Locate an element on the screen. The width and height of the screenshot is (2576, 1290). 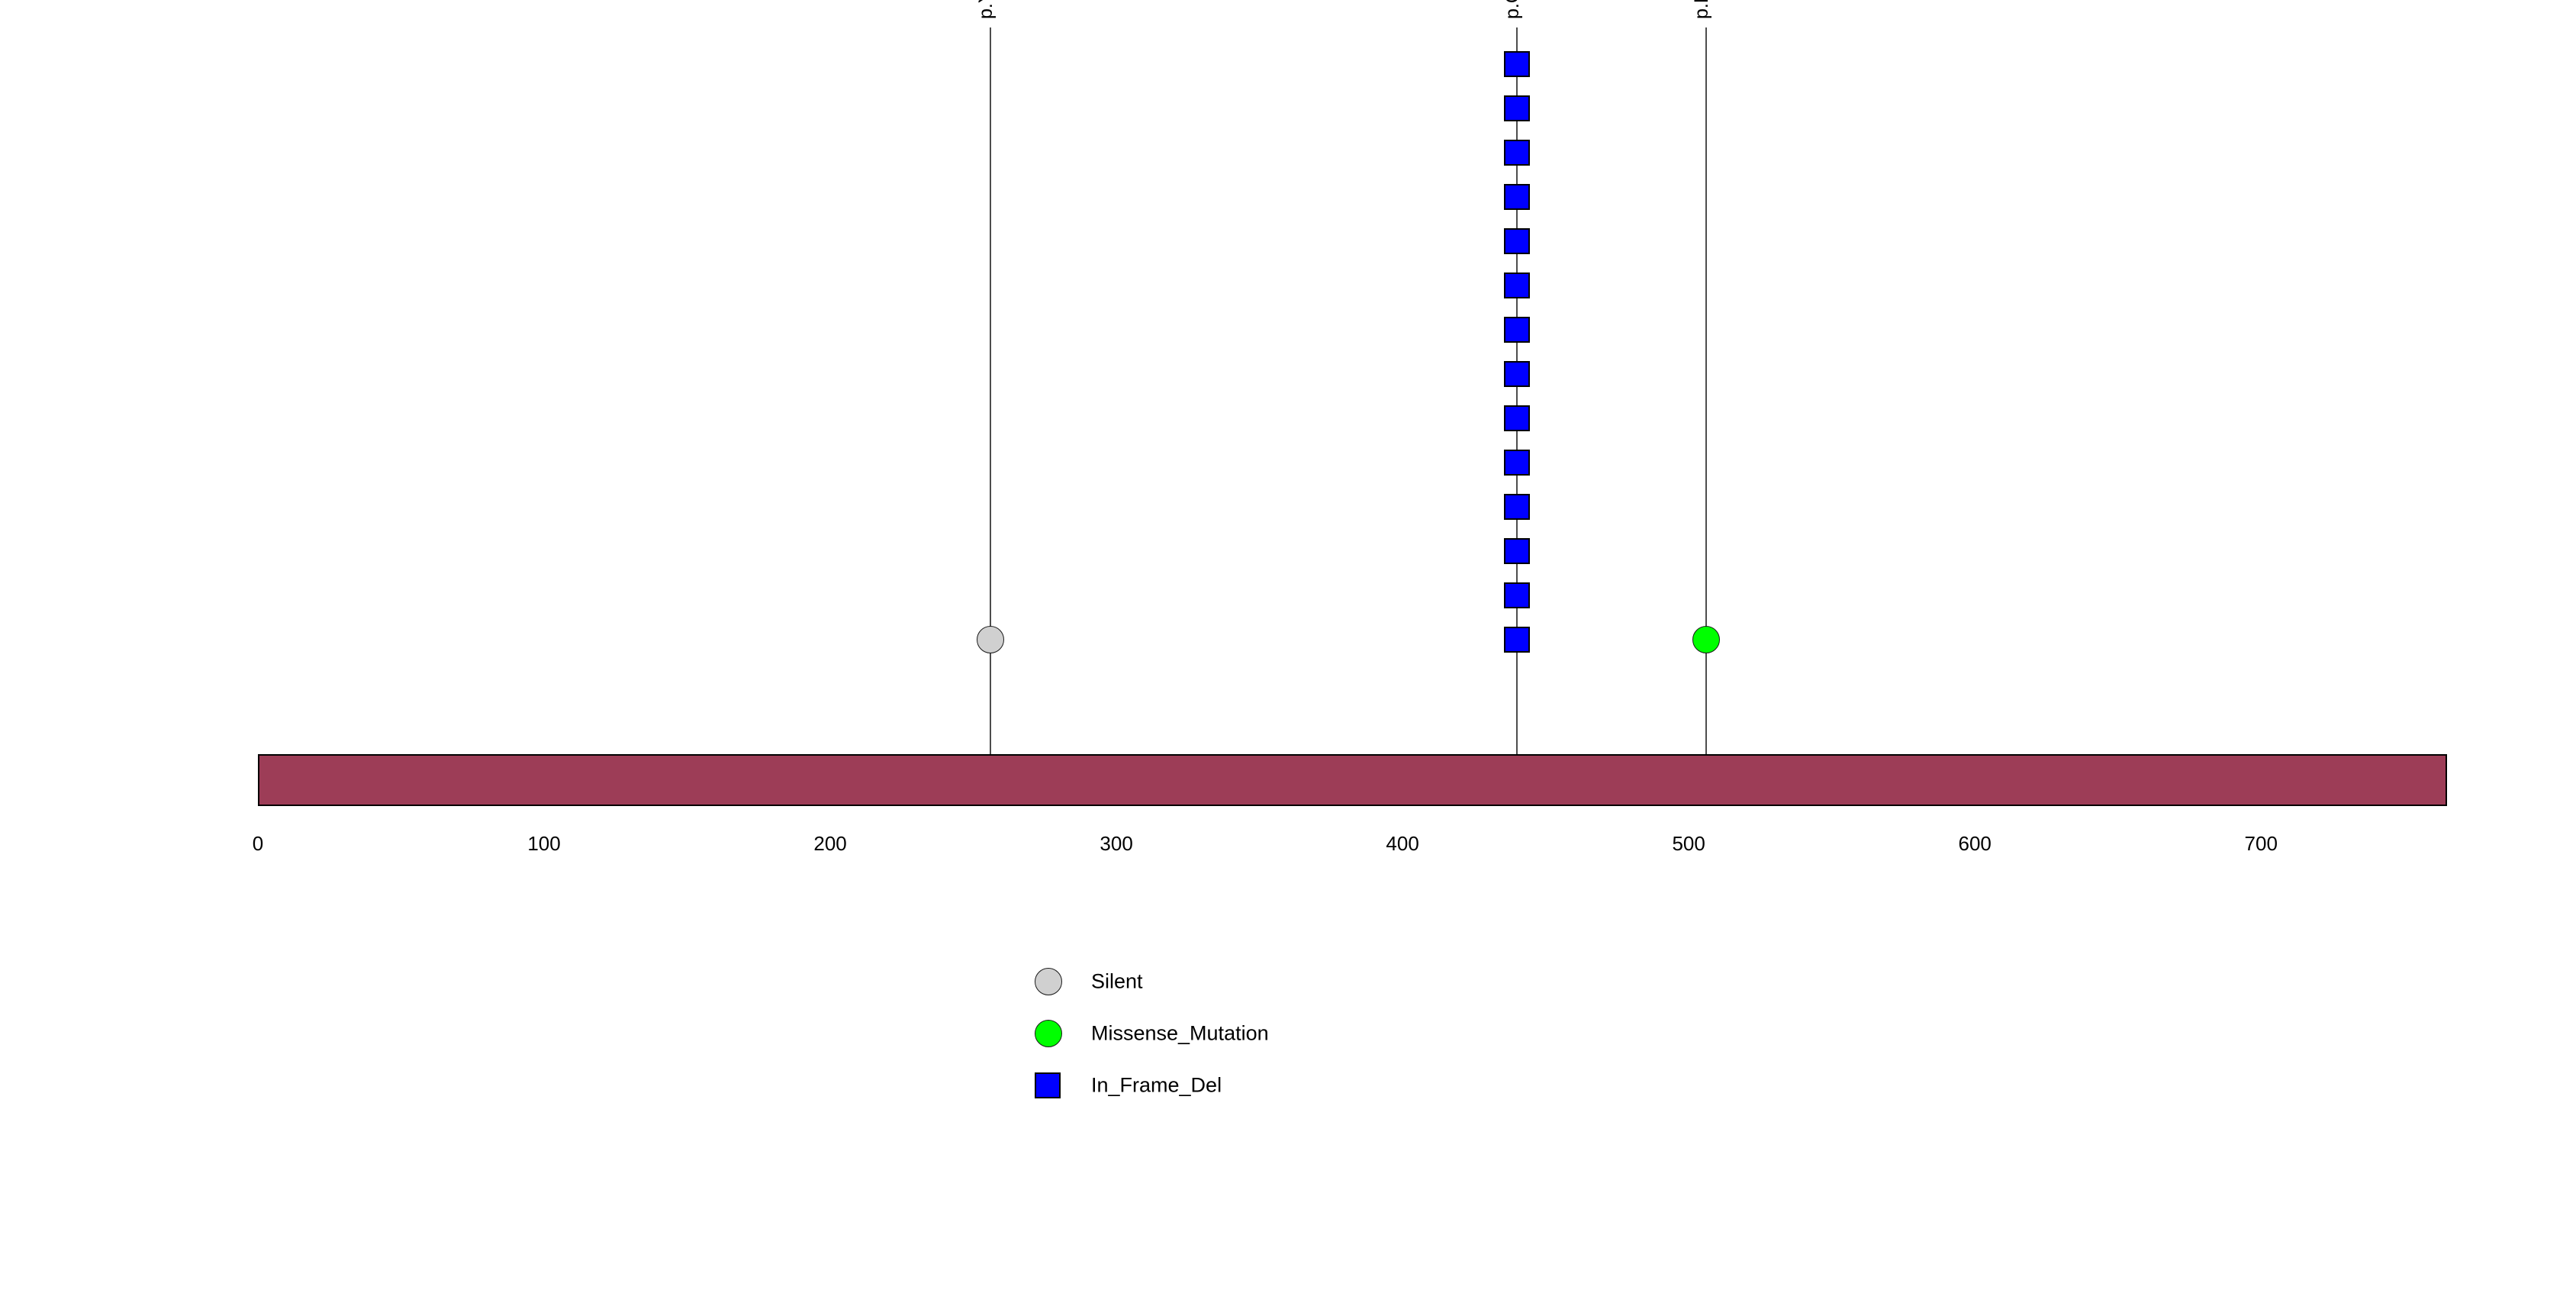
legend-square-icon is located at coordinates (1048, 1085).